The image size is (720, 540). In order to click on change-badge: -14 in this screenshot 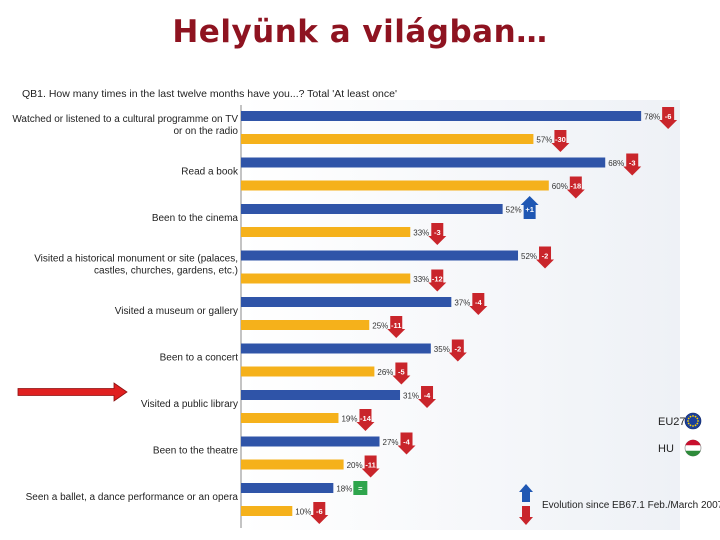, I will do `click(365, 420)`.